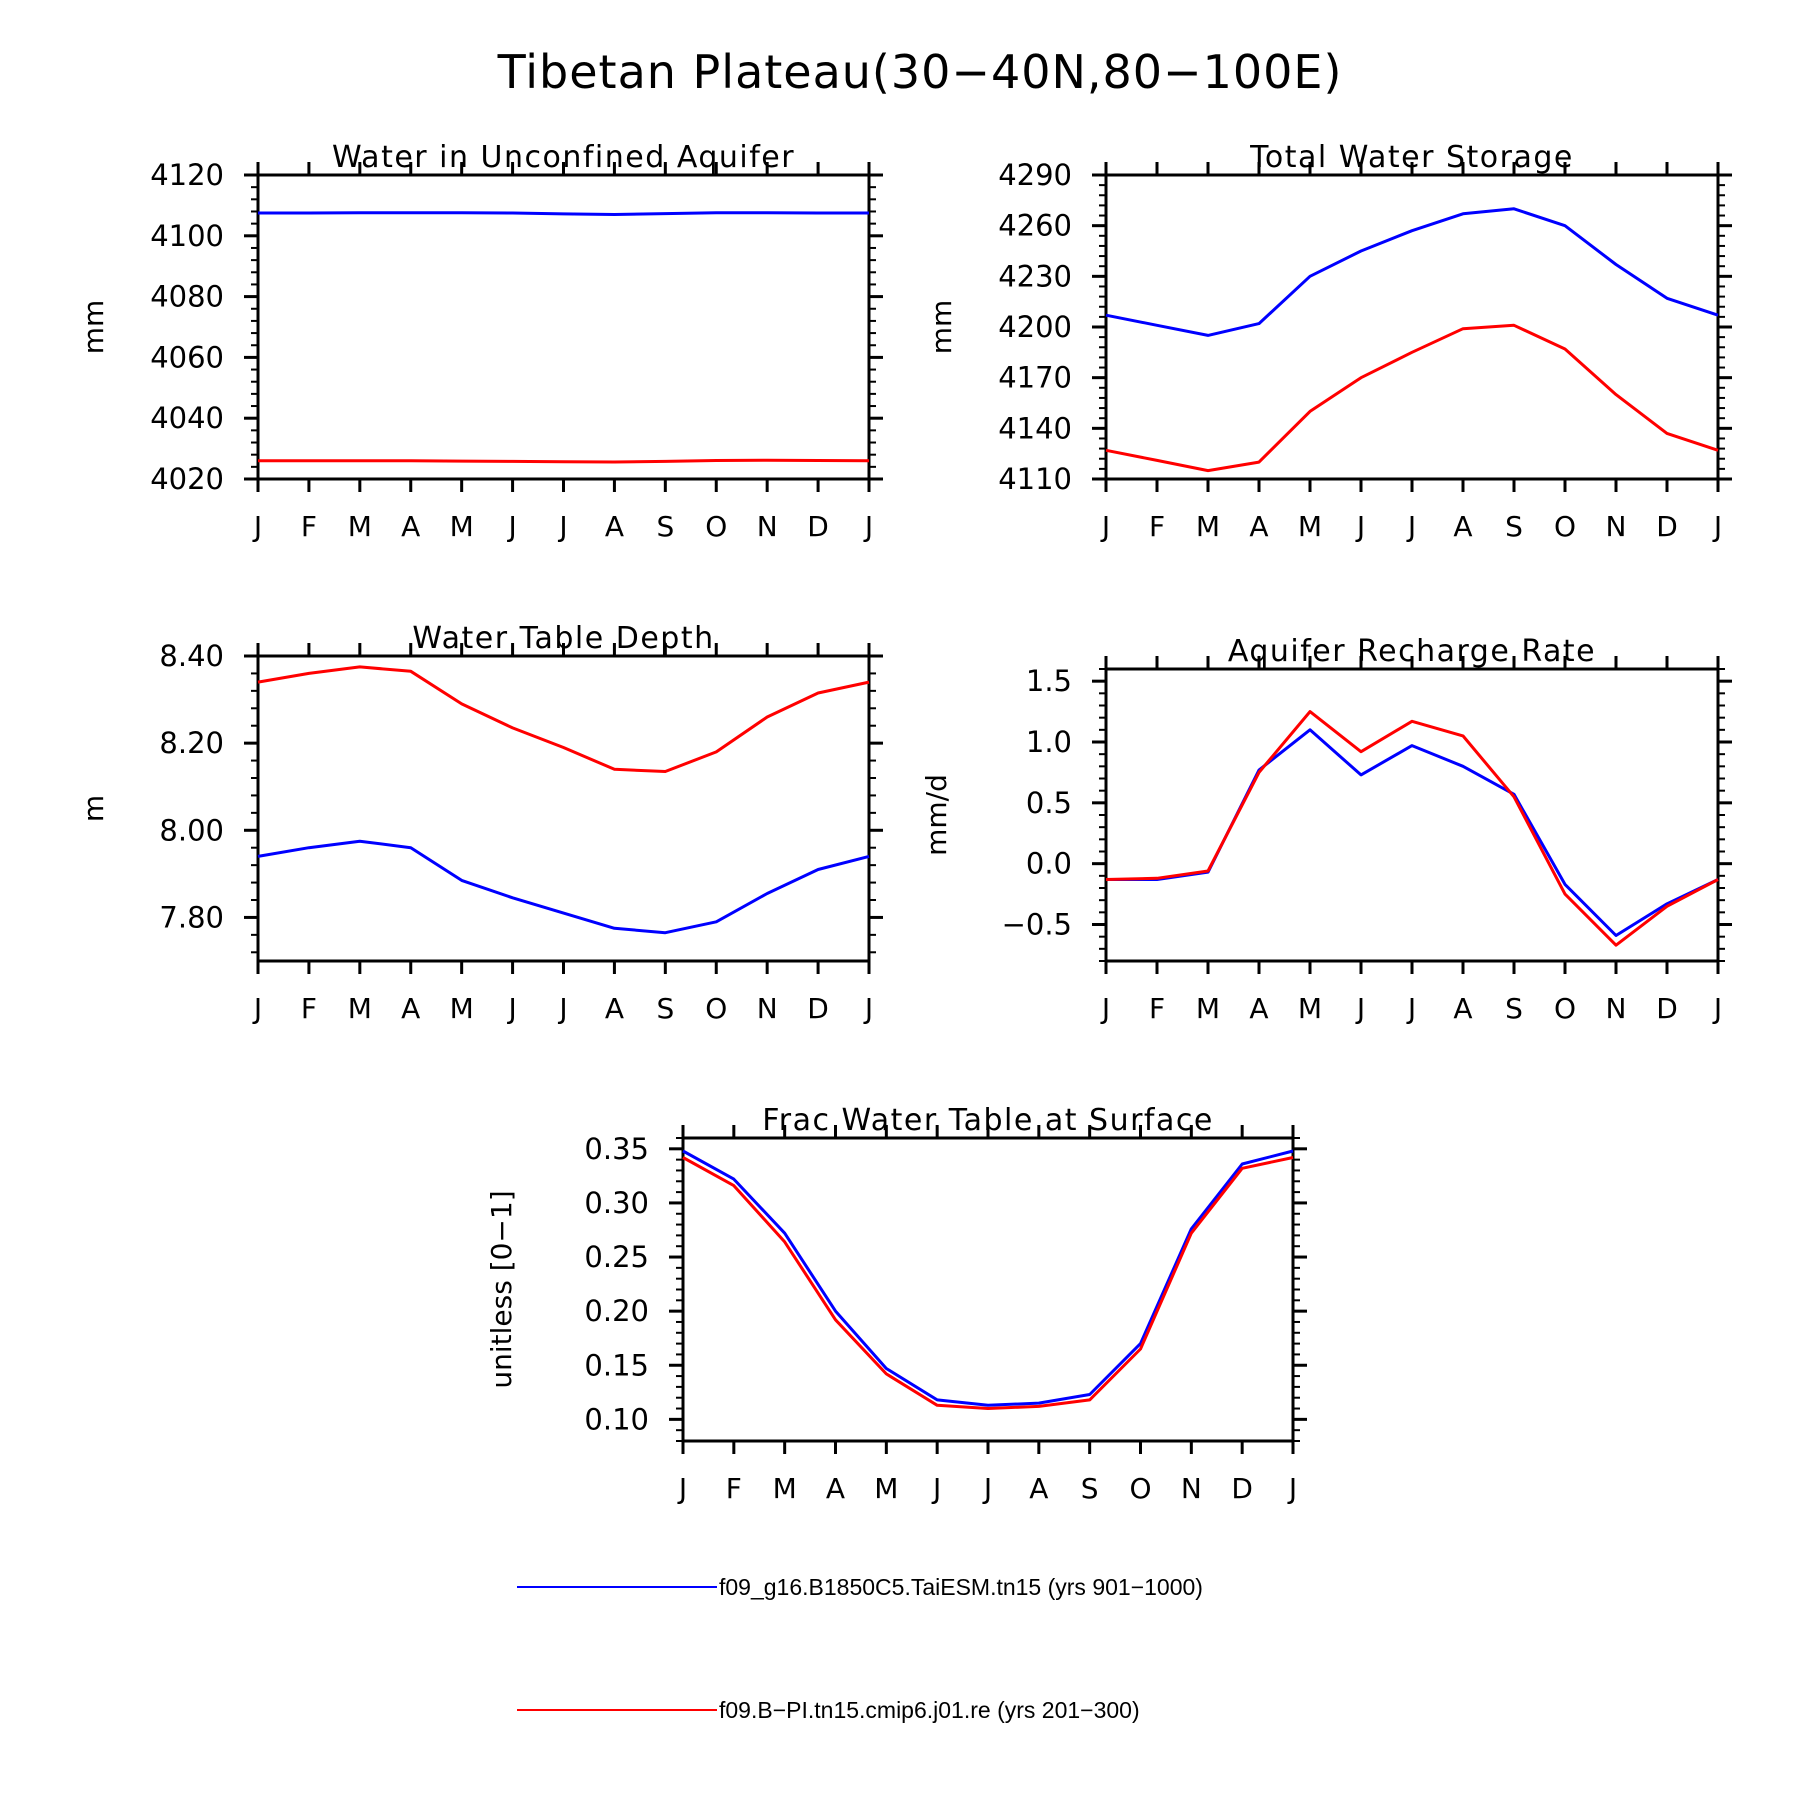 The height and width of the screenshot is (1812, 1815). I want to click on y-tick-label: 4200, so click(1035, 327).